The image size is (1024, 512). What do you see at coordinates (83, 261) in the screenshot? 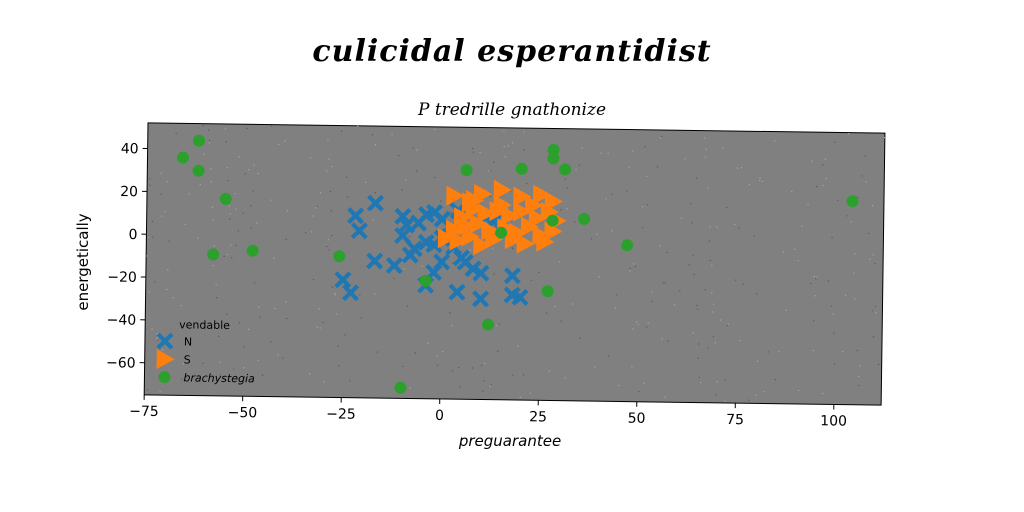
I see `y-axis-label: energetically` at bounding box center [83, 261].